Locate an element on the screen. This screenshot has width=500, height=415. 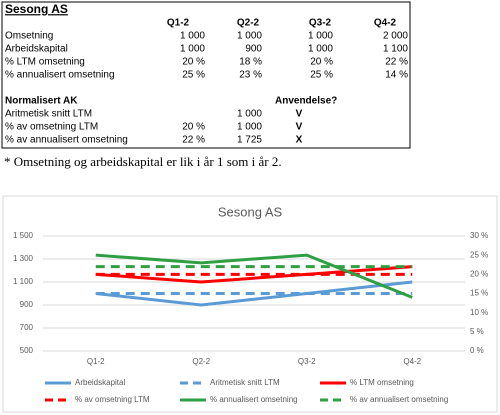
column-header: Q3-2 is located at coordinates (320, 23).